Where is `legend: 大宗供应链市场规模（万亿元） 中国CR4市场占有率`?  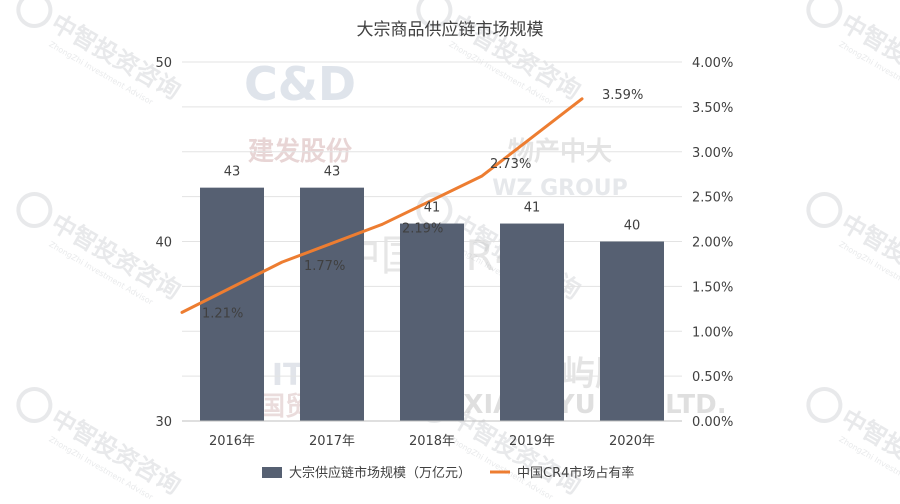 legend: 大宗供应链市场规模（万亿元） 中国CR4市场占有率 is located at coordinates (448, 473).